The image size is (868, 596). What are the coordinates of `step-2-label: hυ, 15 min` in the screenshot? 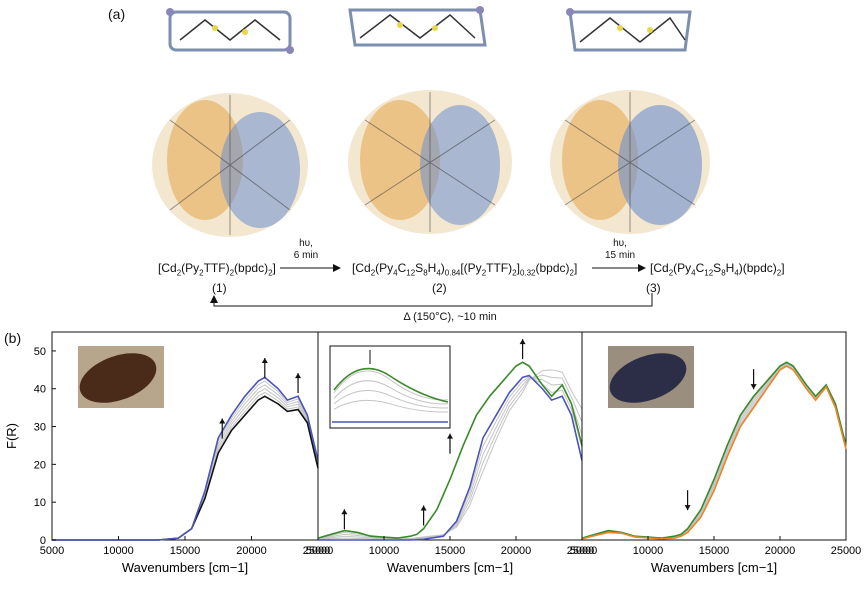 It's located at (619, 249).